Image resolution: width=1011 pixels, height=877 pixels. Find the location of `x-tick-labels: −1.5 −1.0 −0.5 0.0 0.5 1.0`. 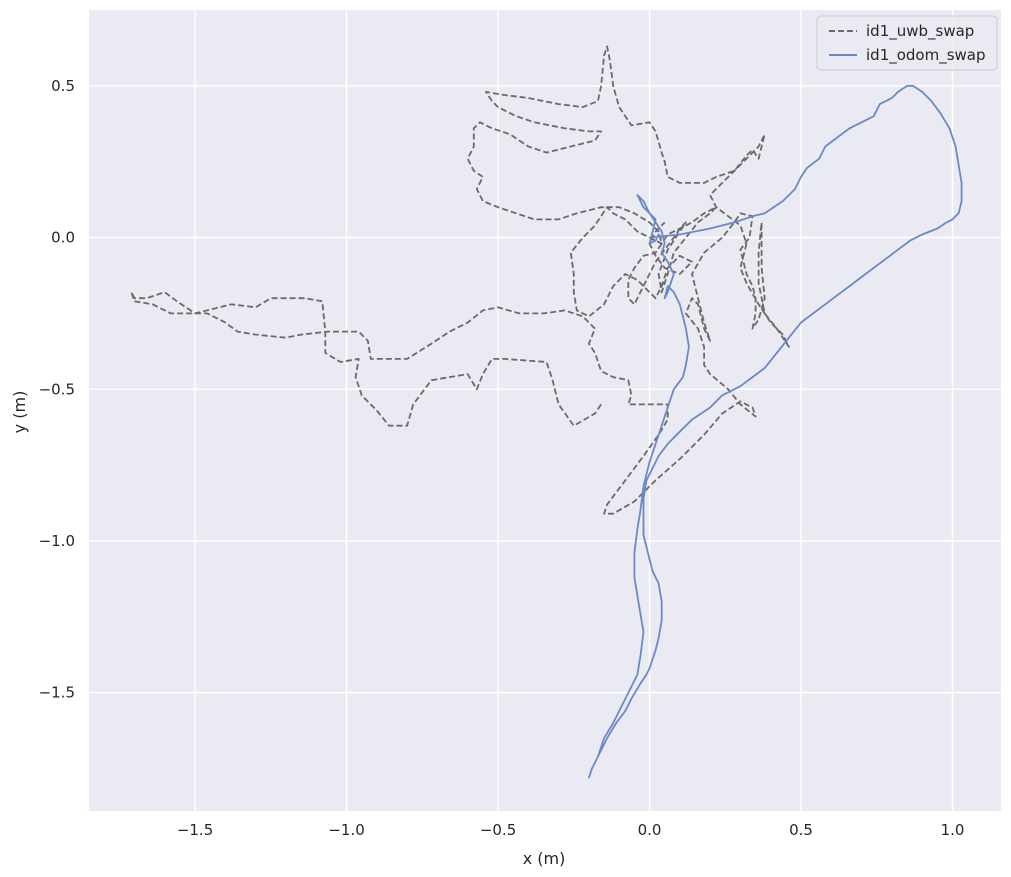

x-tick-labels: −1.5 −1.0 −0.5 0.0 0.5 1.0 is located at coordinates (571, 830).